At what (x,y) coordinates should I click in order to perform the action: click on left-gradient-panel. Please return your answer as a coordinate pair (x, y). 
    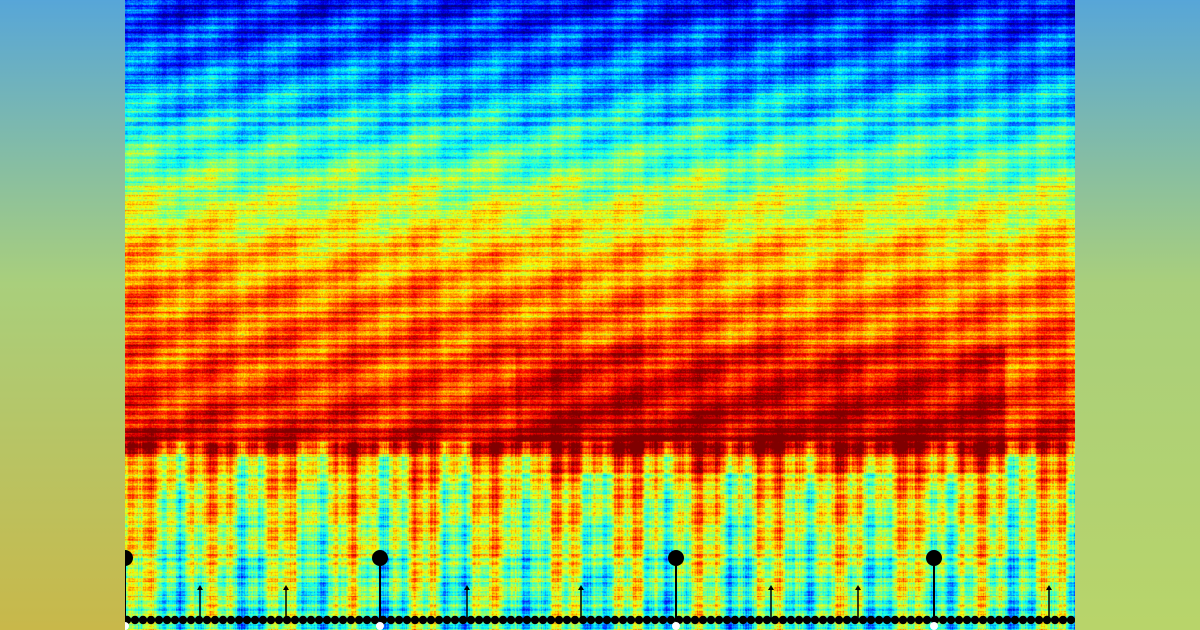
    Looking at the image, I should click on (62, 315).